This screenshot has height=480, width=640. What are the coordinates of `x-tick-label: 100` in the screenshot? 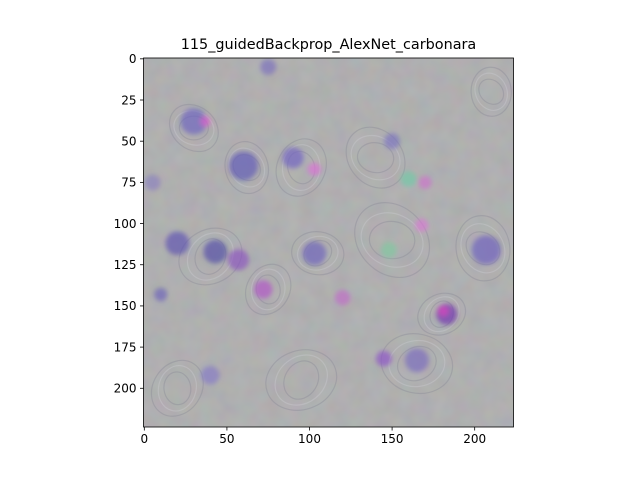 It's located at (309, 439).